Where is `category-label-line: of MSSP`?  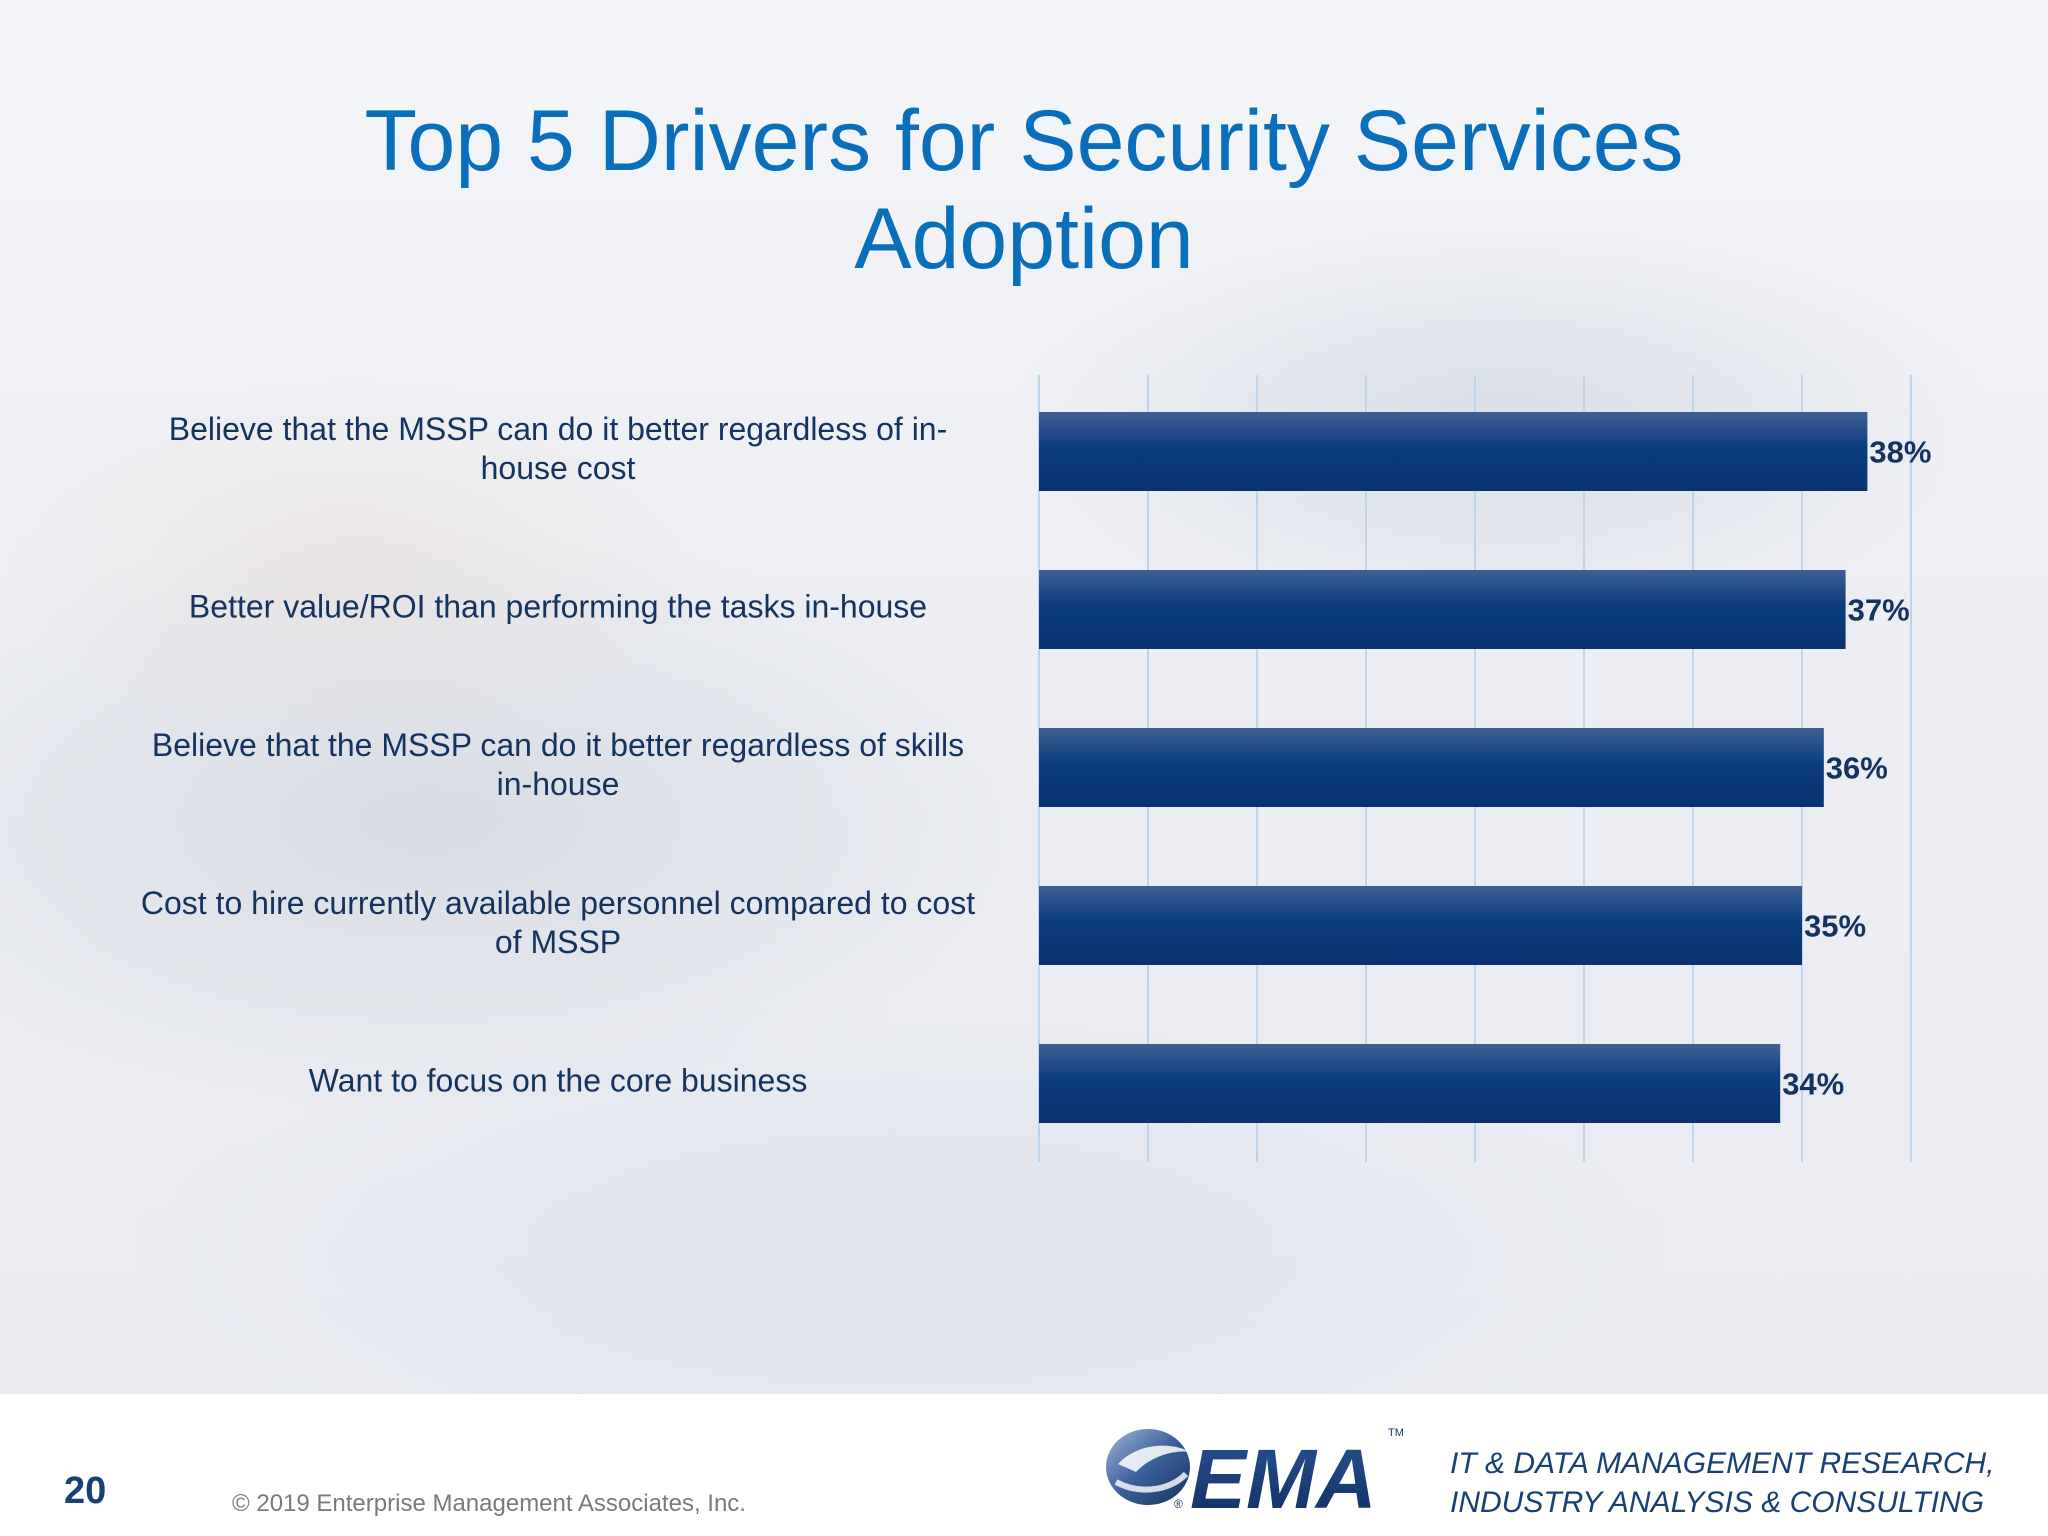
category-label-line: of MSSP is located at coordinates (558, 941).